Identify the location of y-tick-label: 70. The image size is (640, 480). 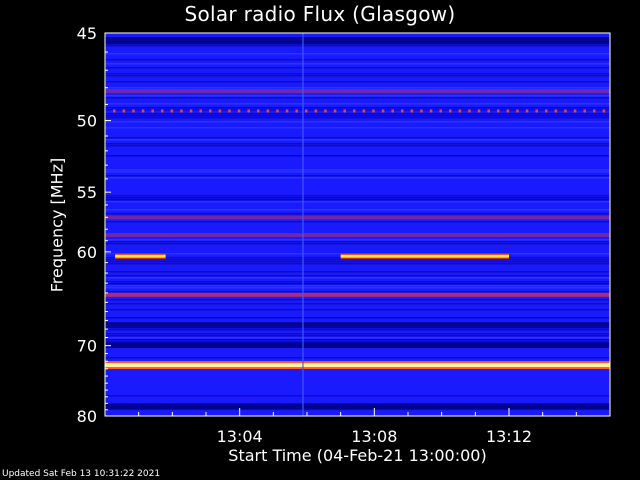
(87, 346).